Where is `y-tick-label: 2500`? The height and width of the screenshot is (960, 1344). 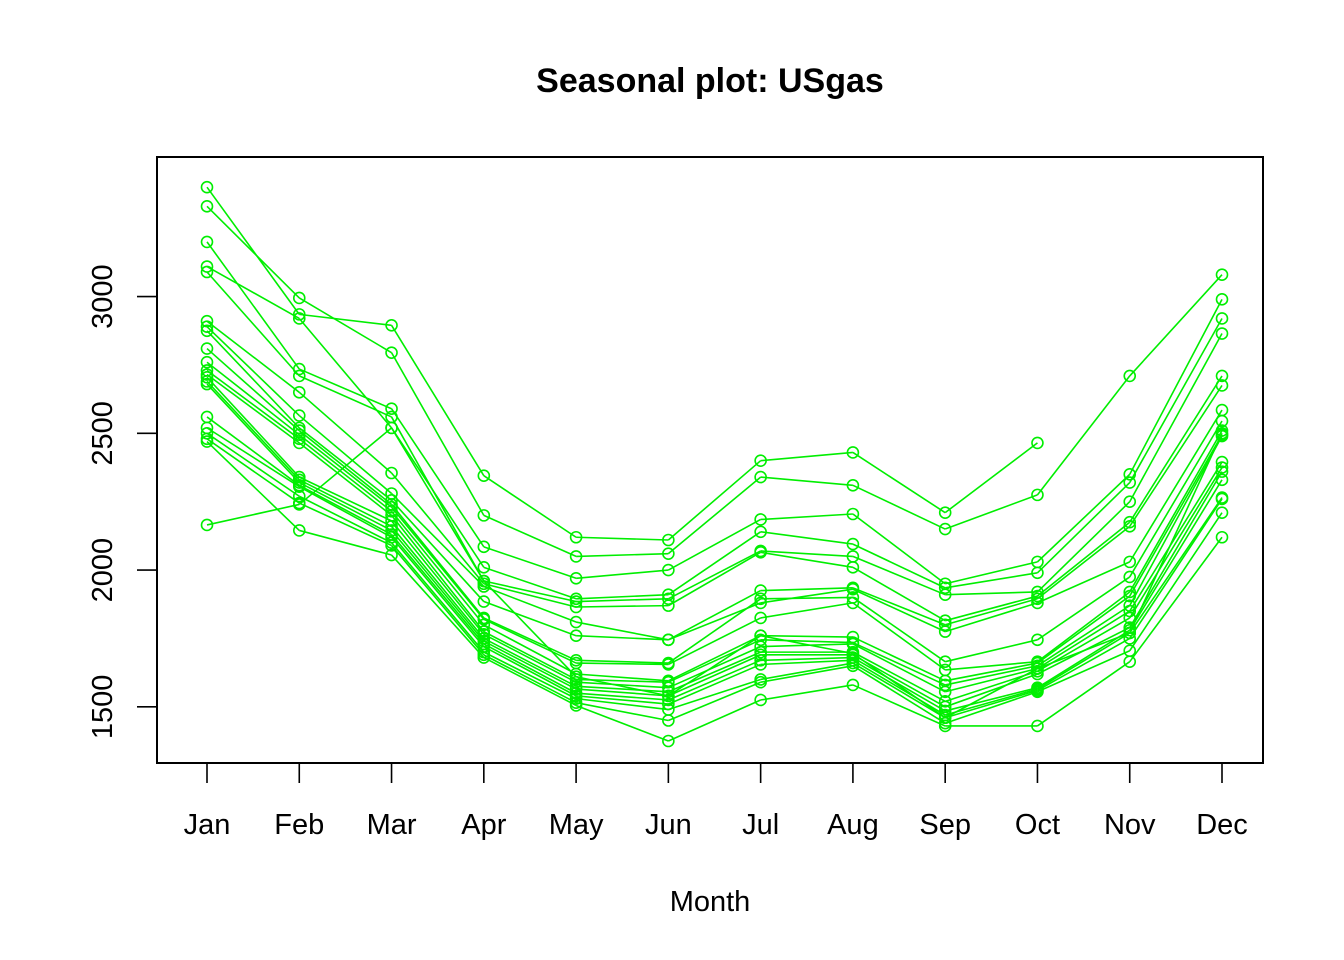 y-tick-label: 2500 is located at coordinates (103, 433).